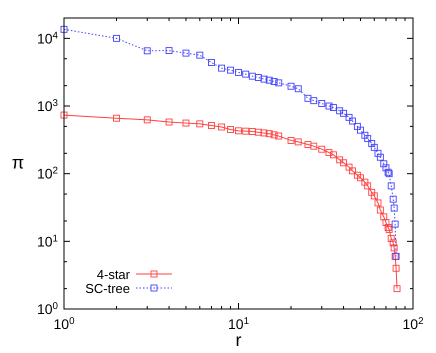 The image size is (436, 353). What do you see at coordinates (107, 288) in the screenshot?
I see `legend-label: SC-tree` at bounding box center [107, 288].